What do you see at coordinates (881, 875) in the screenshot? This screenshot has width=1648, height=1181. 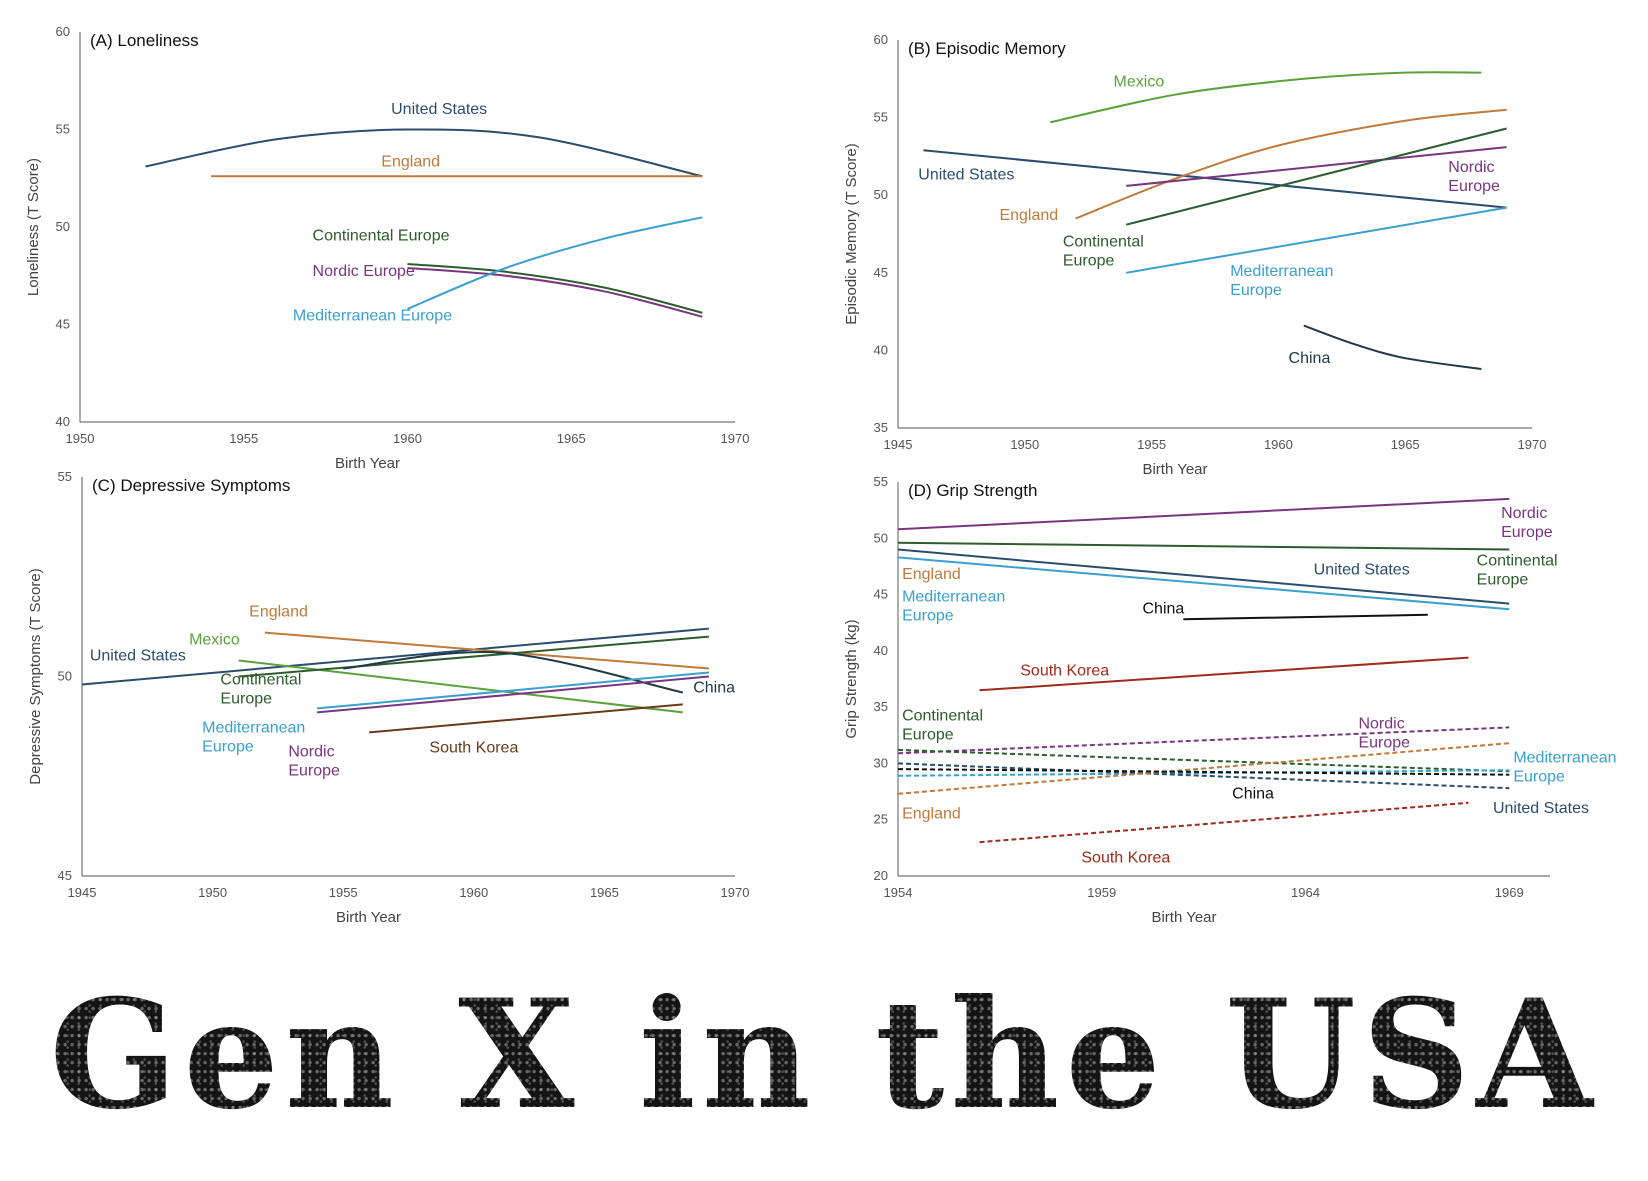 I see `y-tick-label: 20` at bounding box center [881, 875].